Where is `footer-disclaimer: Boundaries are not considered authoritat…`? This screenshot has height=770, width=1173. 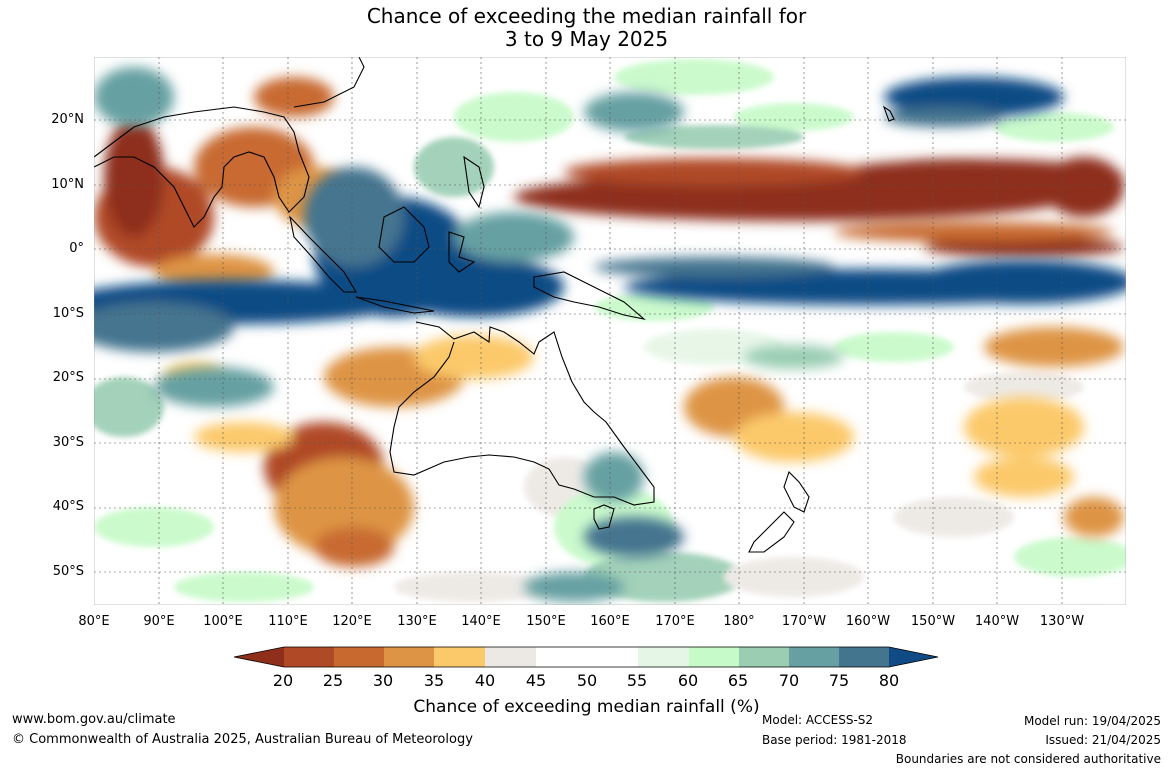 footer-disclaimer: Boundaries are not considered authoritat… is located at coordinates (1028, 759).